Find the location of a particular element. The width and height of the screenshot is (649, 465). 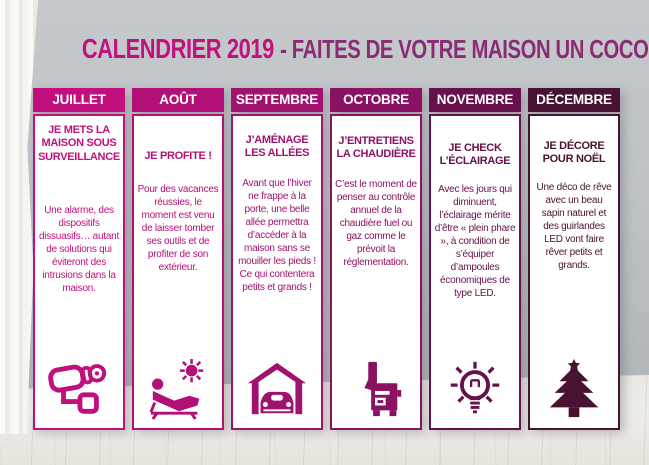

month-subtitle: JE CHECK L’ÉCLAIRAGE is located at coordinates (475, 155).